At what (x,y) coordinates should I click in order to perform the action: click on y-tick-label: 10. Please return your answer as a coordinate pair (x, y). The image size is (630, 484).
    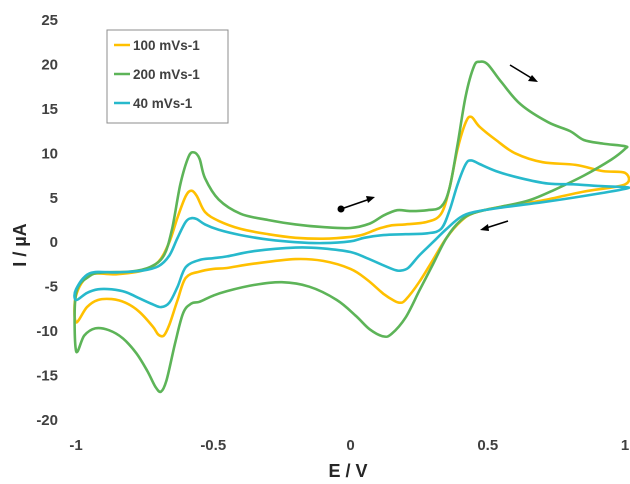
    Looking at the image, I should click on (49, 153).